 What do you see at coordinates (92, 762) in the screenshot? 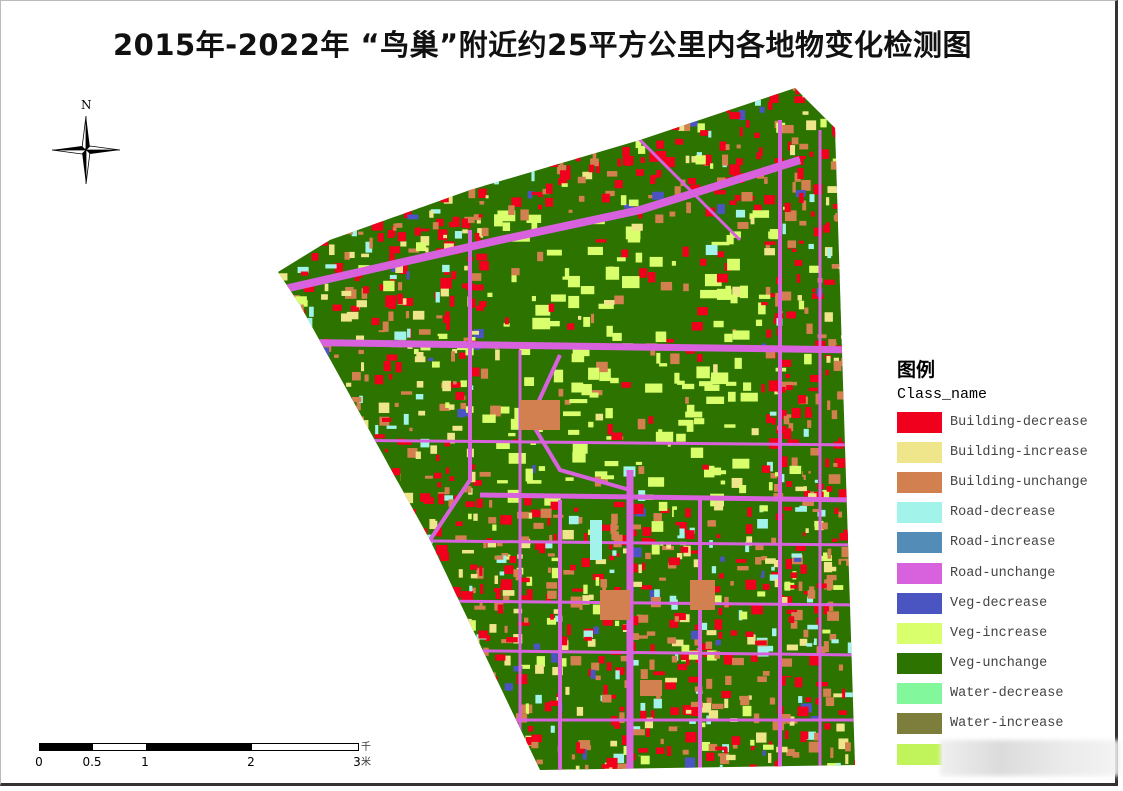
I see `scale-tick-label: 0.5` at bounding box center [92, 762].